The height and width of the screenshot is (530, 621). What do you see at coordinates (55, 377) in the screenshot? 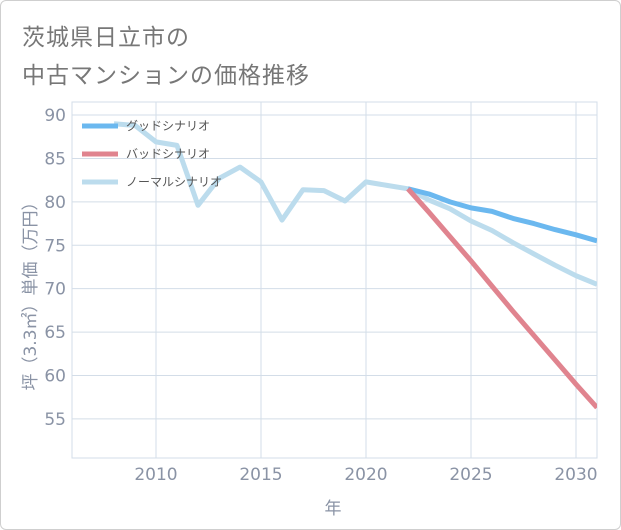
I see `y-tick-label: 60` at bounding box center [55, 377].